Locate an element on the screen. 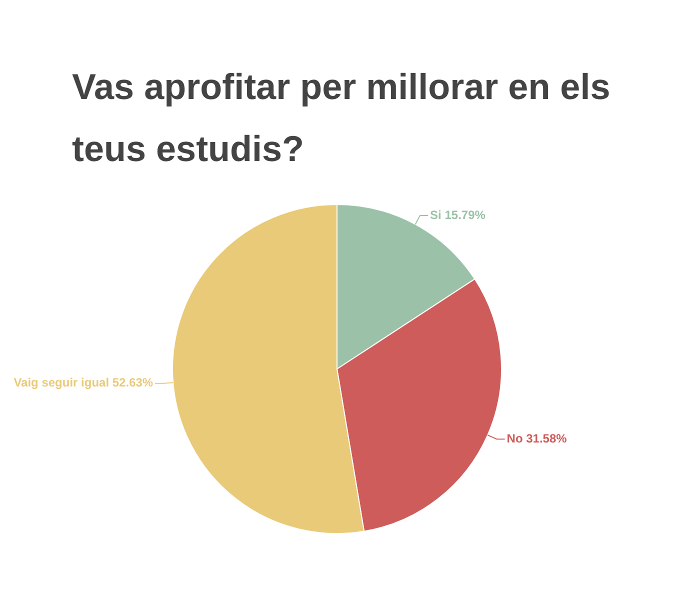 This screenshot has height=597, width=696. chart-title: Vas aprofitar per millorar en els teus estudis? is located at coordinates (342, 118).